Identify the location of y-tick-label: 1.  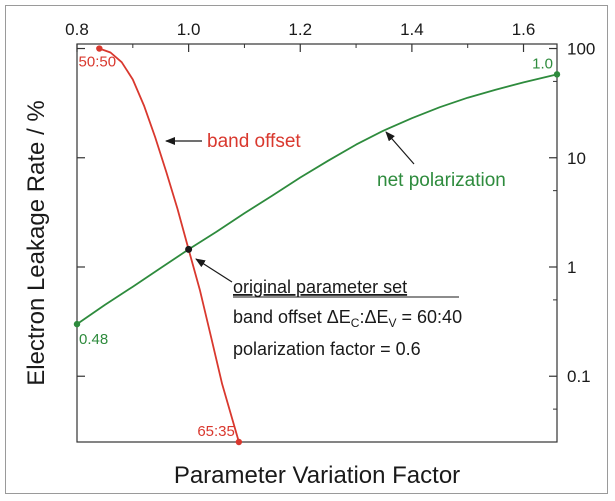
(571, 267).